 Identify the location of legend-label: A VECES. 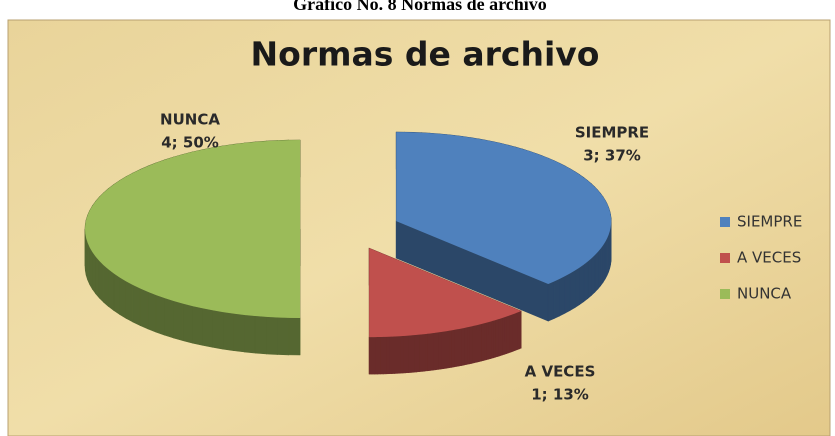
(769, 258).